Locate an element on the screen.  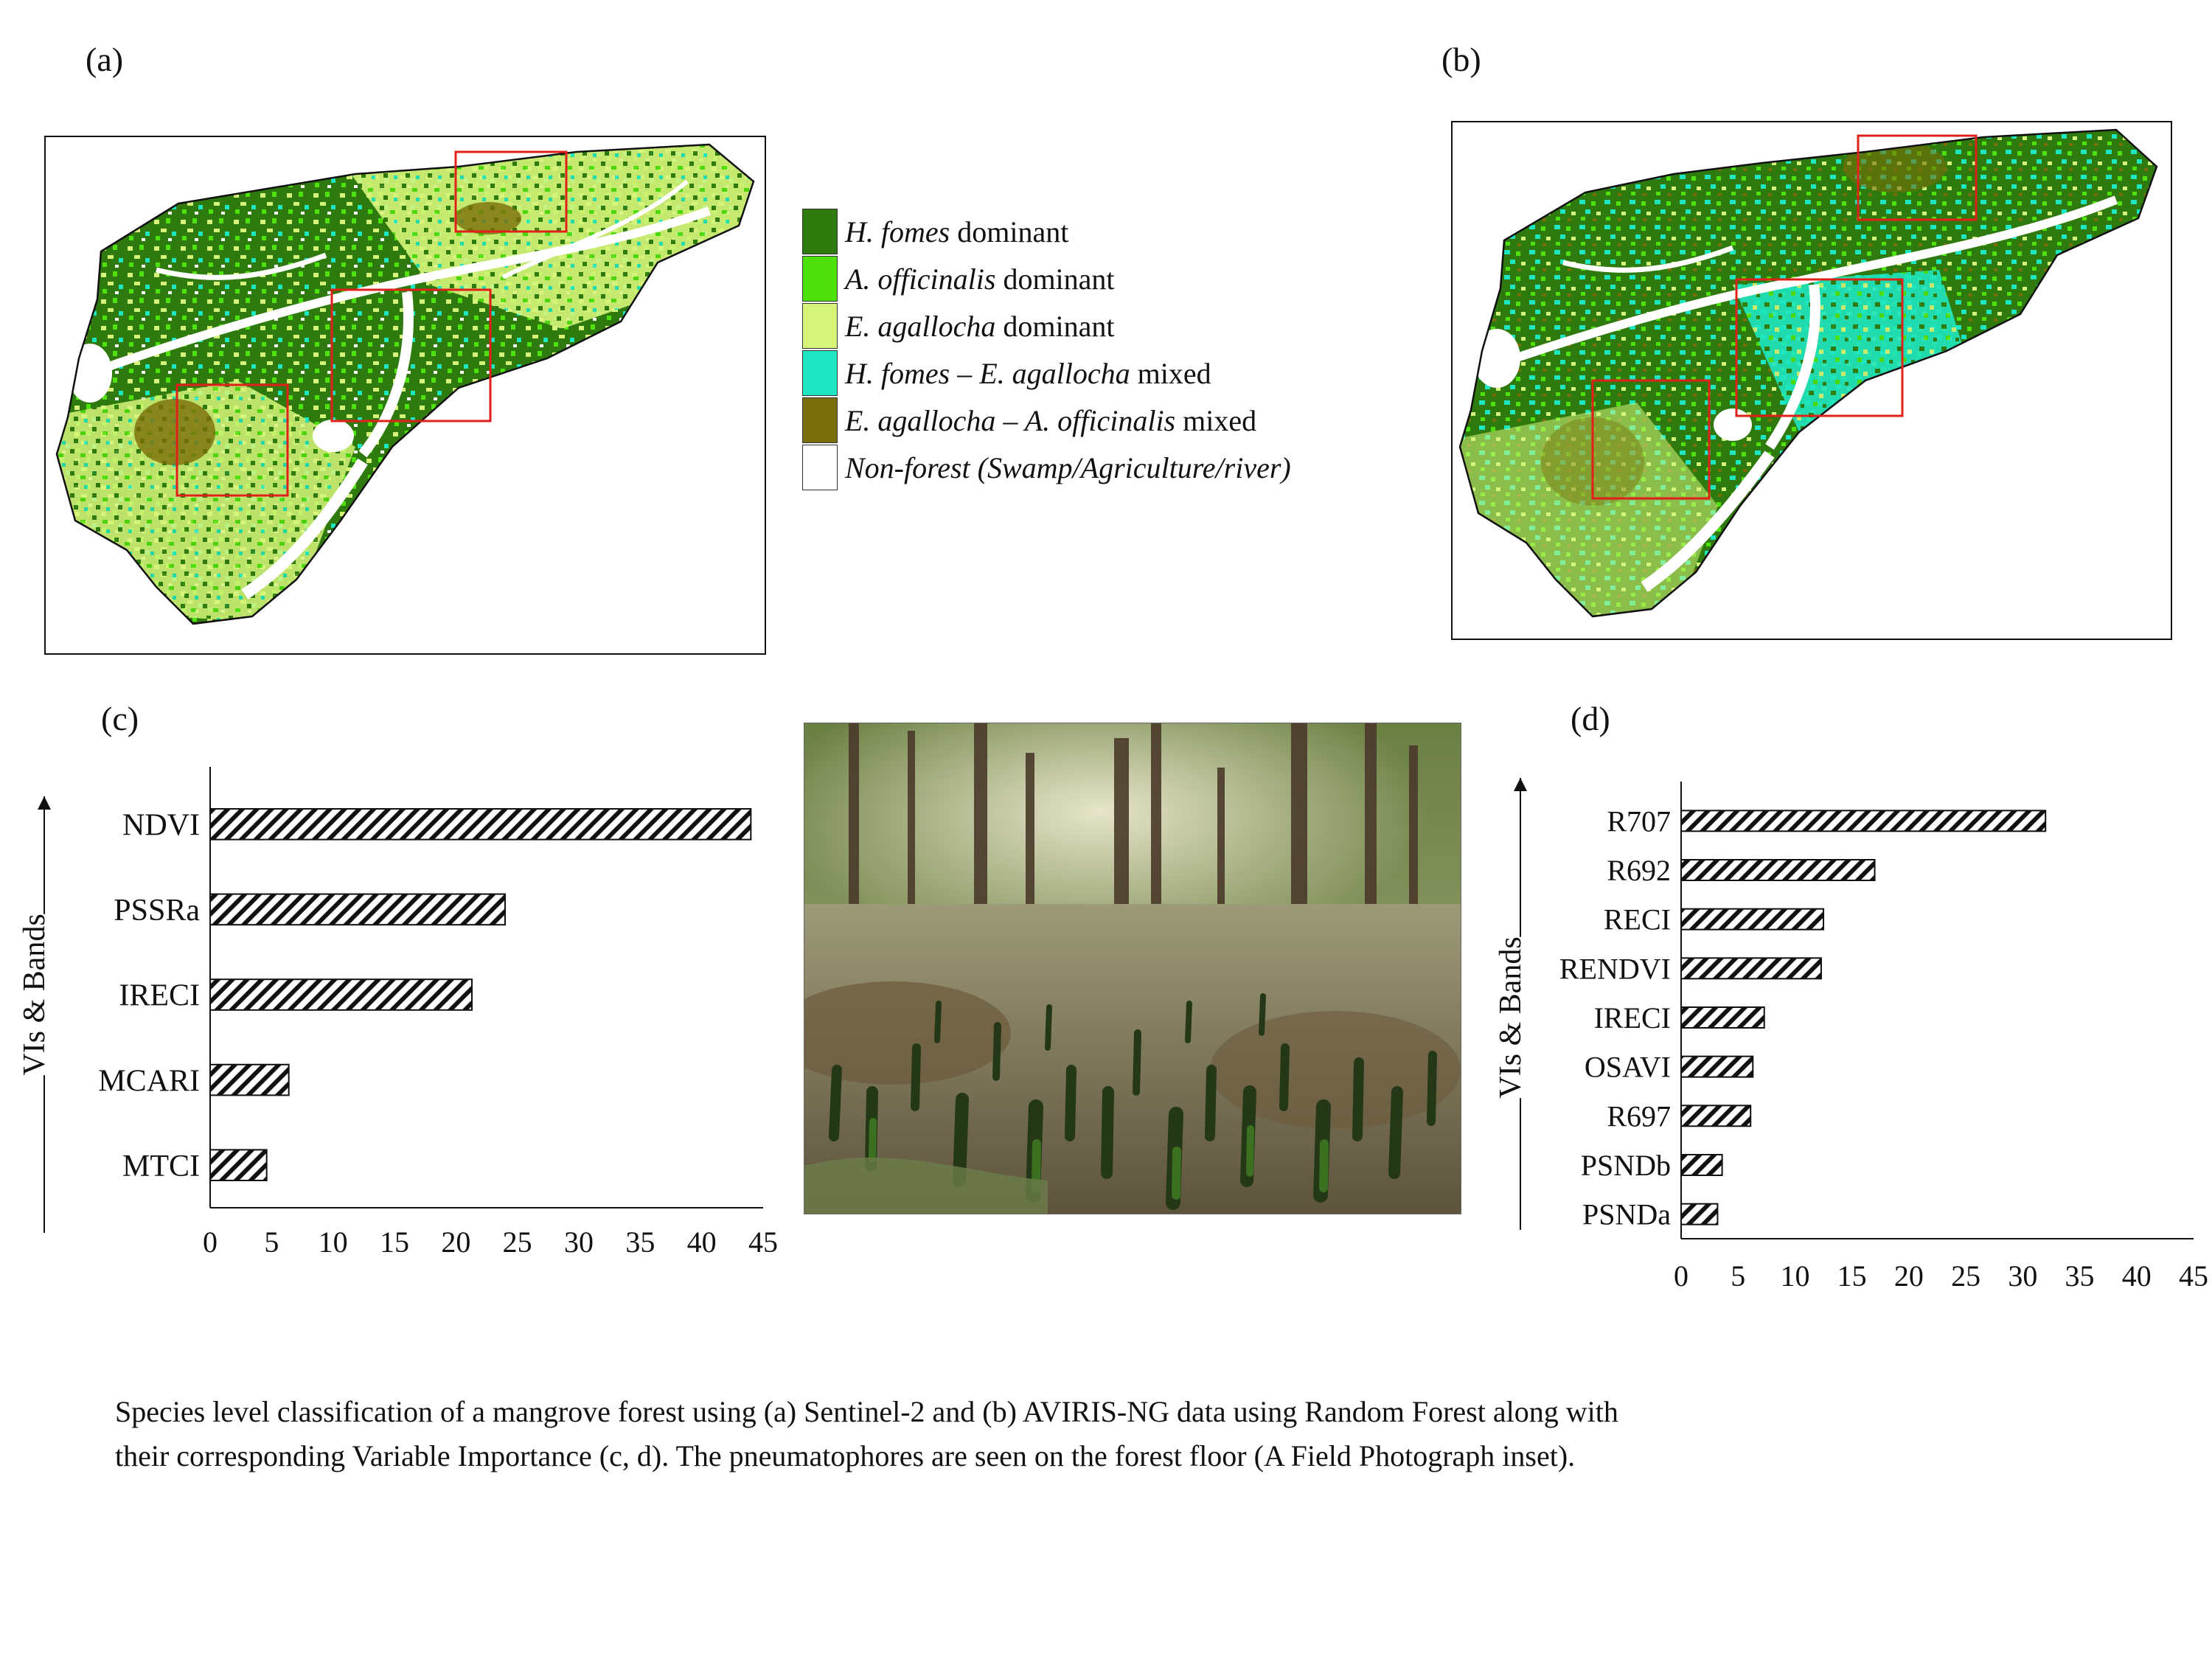
legend-swatch-hfomes-eagallocha-mixed is located at coordinates (820, 373).